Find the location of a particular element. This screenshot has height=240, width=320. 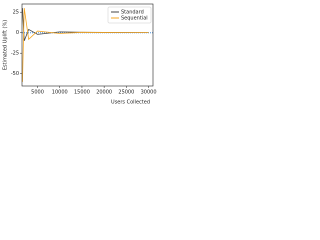

x-tick-label: 20000 is located at coordinates (104, 93).